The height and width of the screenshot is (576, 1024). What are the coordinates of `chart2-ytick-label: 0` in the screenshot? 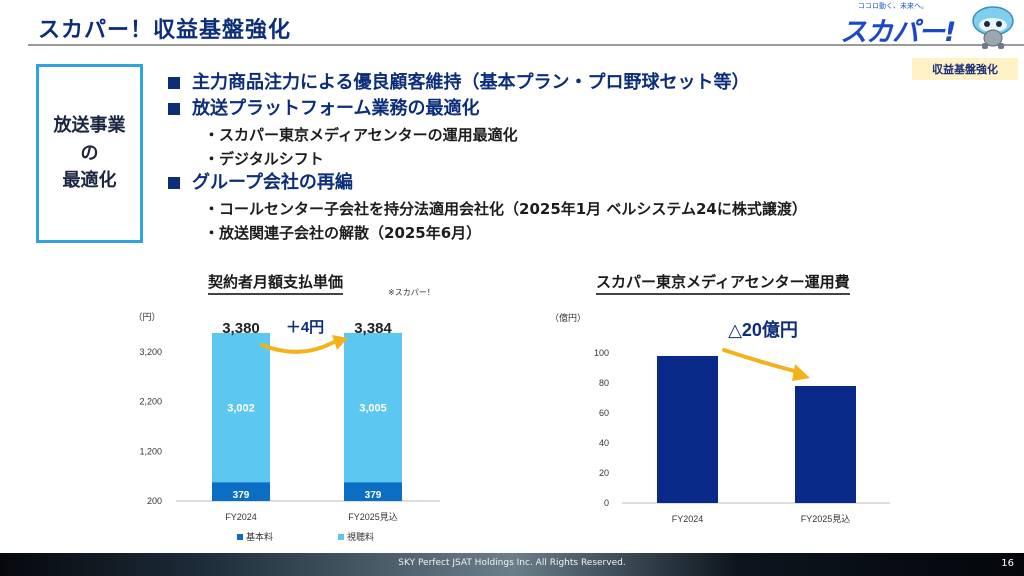 It's located at (606, 503).